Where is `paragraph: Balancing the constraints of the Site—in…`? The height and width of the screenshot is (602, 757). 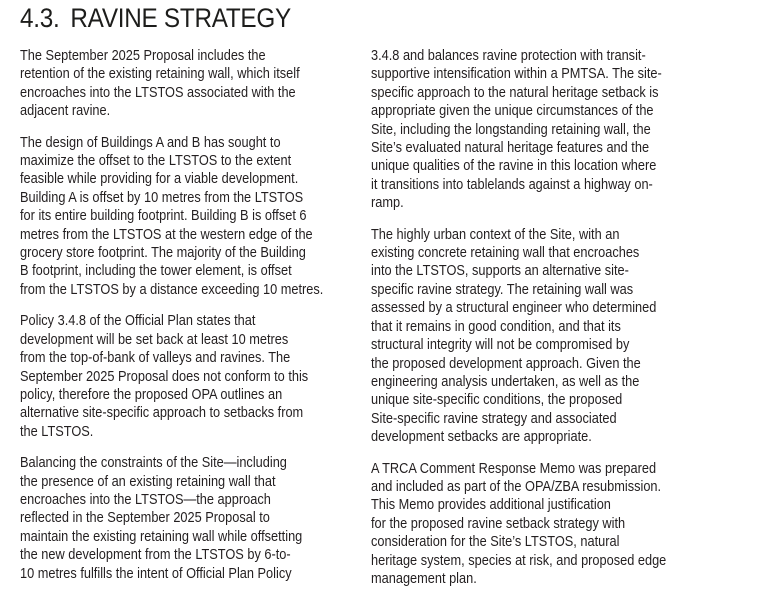 paragraph: Balancing the constraints of the Site—in… is located at coordinates (182, 518).